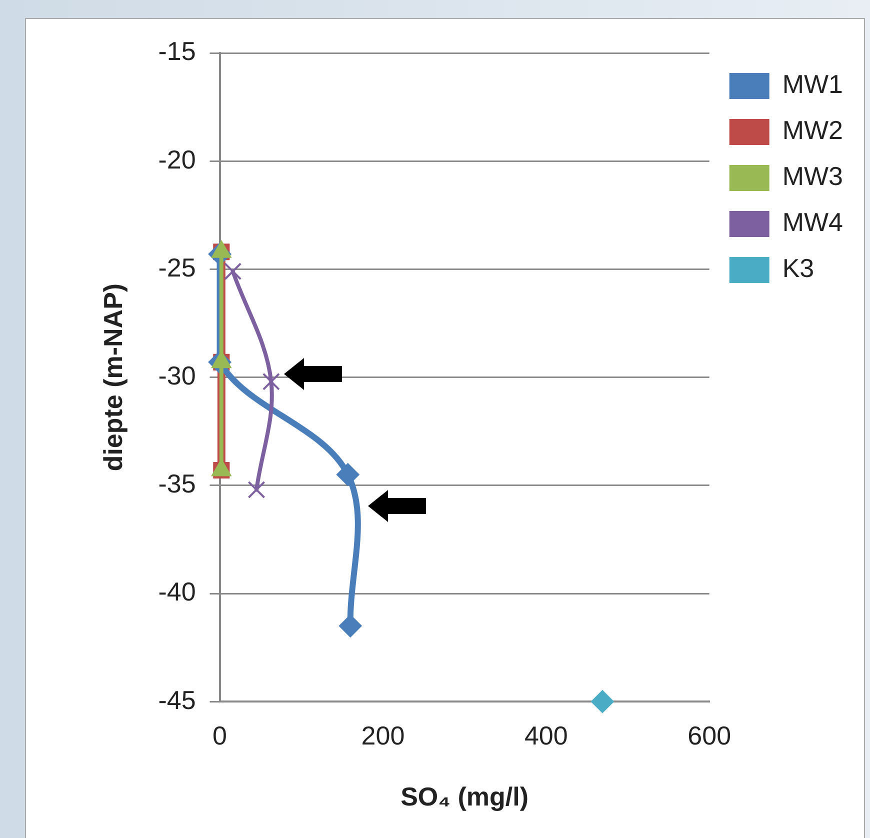  Describe the element at coordinates (383, 735) in the screenshot. I see `x-tick-label: 200` at that location.